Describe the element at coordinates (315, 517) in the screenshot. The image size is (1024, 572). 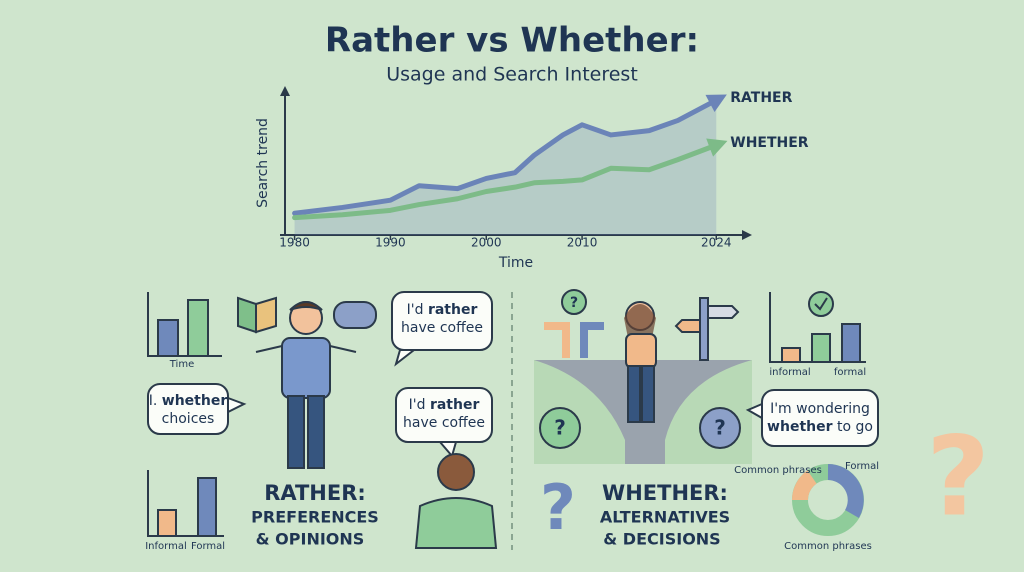
I see `caption: PREFERENCES` at that location.